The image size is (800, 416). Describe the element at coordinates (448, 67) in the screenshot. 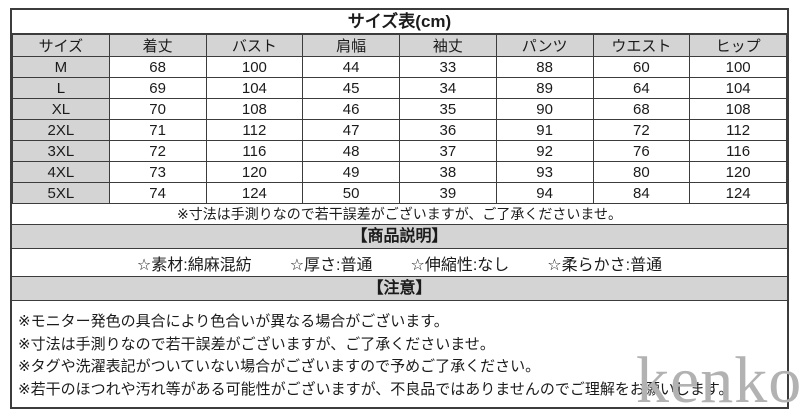

I see `measurement-cell: 33` at that location.